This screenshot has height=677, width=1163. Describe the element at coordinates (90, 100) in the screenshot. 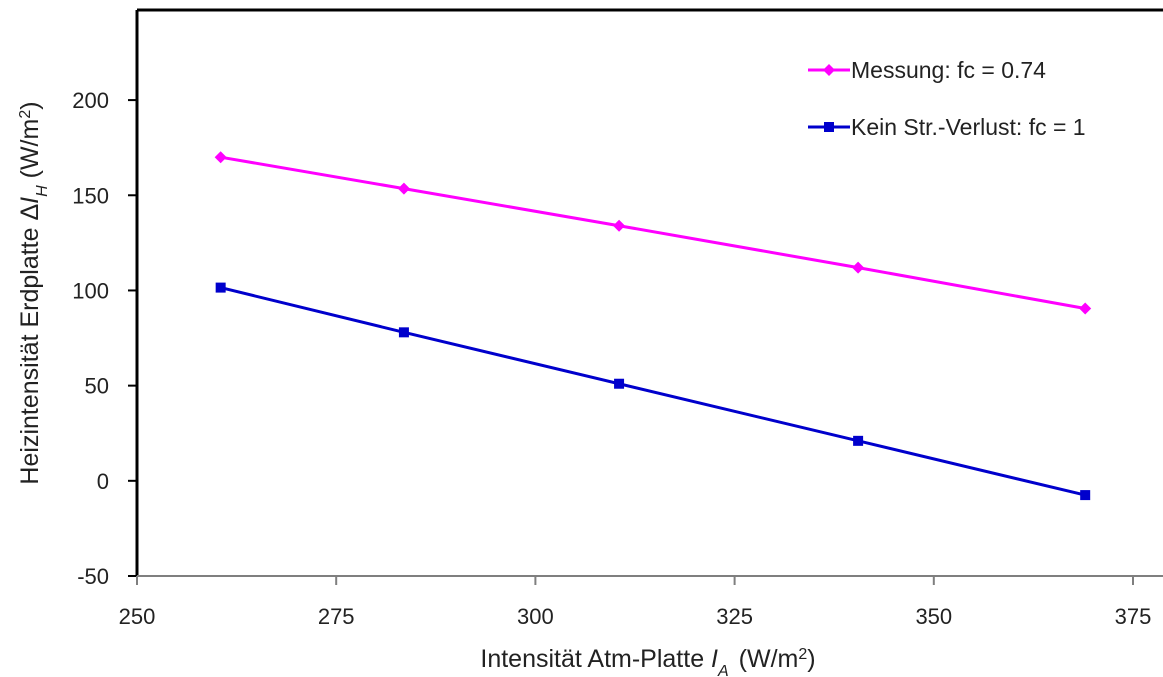

I see `y-tick-label: 200` at that location.